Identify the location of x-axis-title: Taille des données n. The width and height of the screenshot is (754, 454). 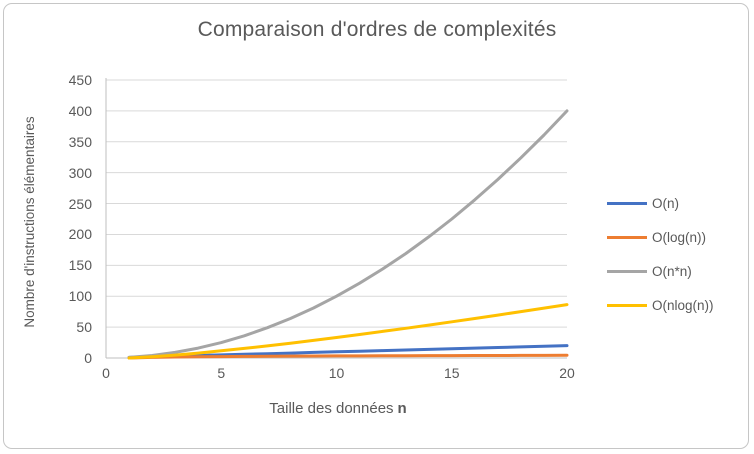
(338, 408).